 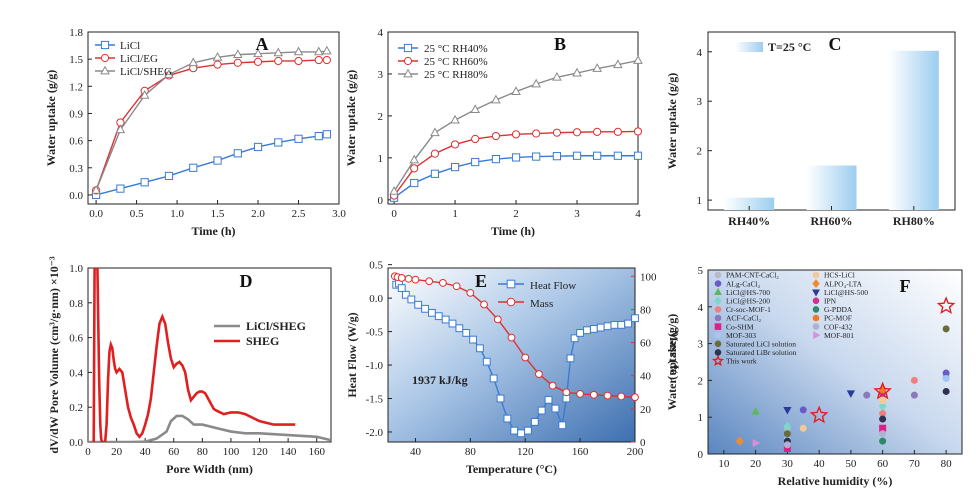 I want to click on y-right-tick-label: 80, so click(x=646, y=310).